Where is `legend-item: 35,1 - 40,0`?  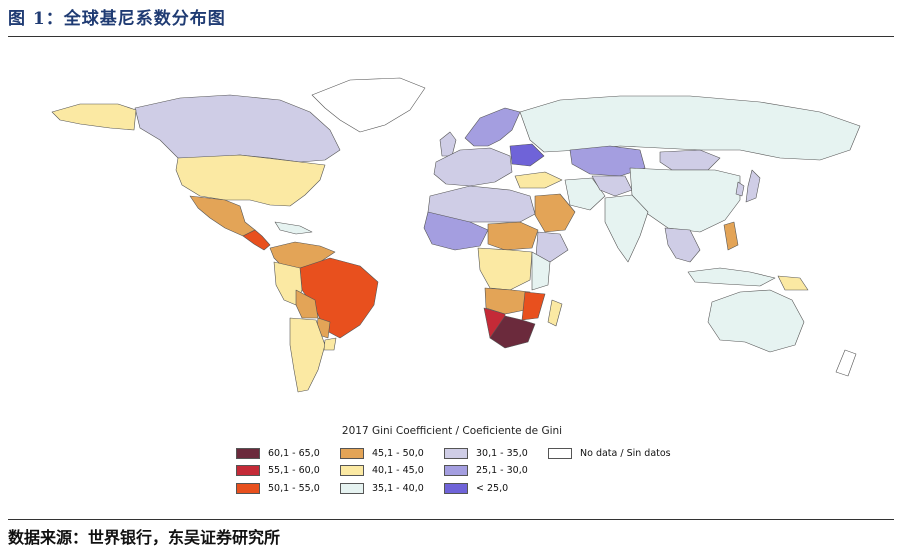
legend-item: 35,1 - 40,0 is located at coordinates (382, 488).